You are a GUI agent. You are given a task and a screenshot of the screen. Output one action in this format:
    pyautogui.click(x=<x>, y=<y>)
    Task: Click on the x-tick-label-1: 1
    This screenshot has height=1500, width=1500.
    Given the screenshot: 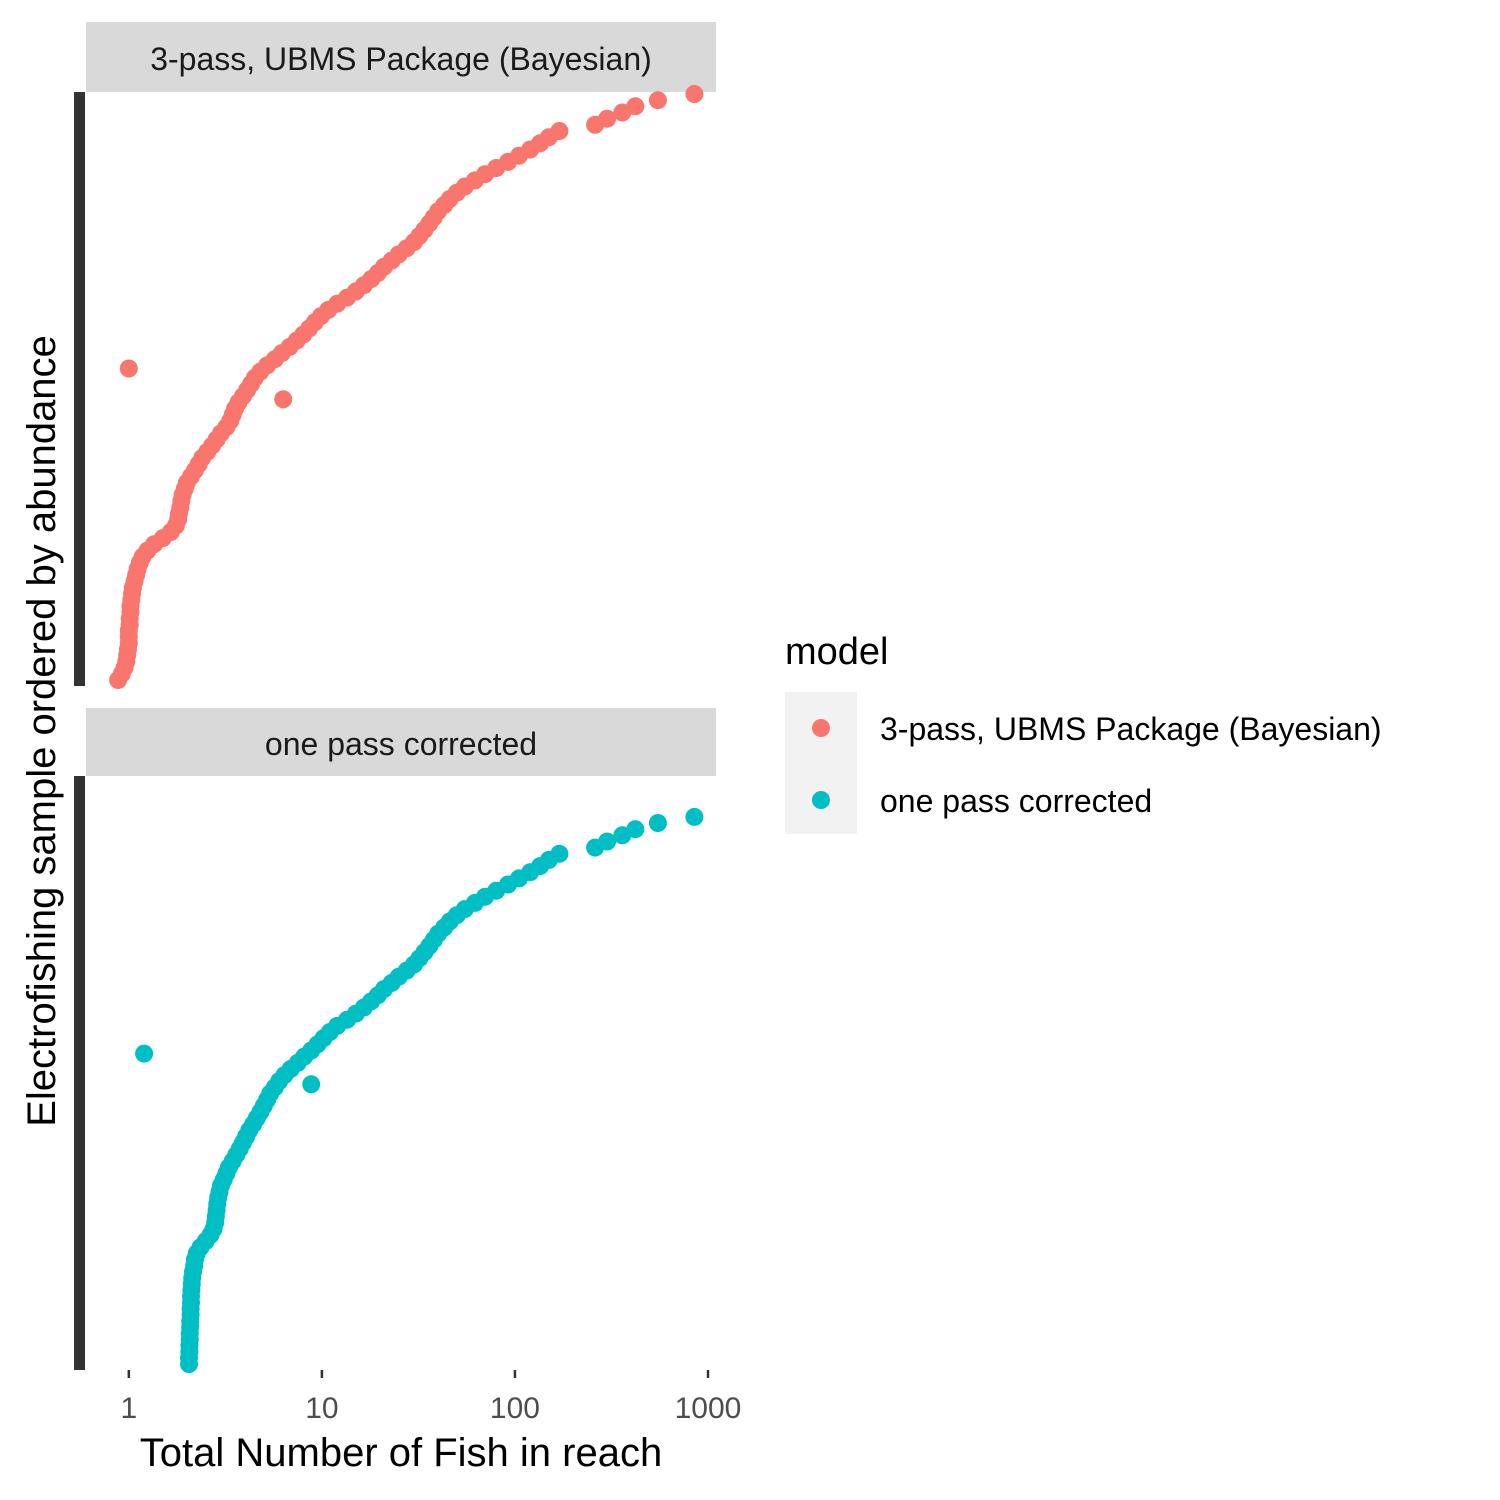 What is the action you would take?
    pyautogui.click(x=128, y=1408)
    